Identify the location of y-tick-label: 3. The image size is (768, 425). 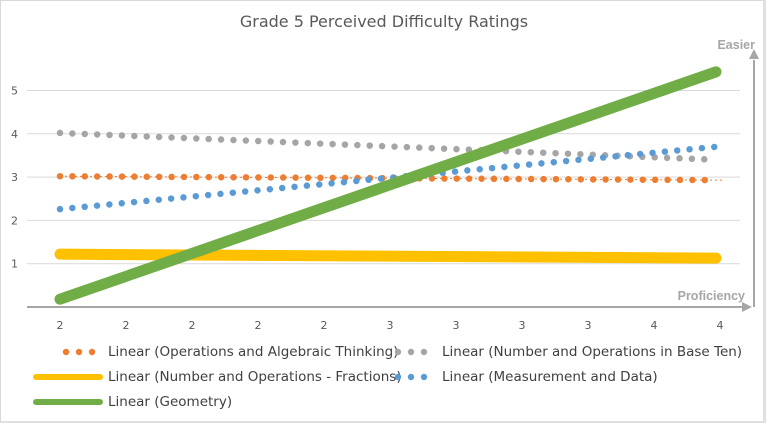
(14, 177).